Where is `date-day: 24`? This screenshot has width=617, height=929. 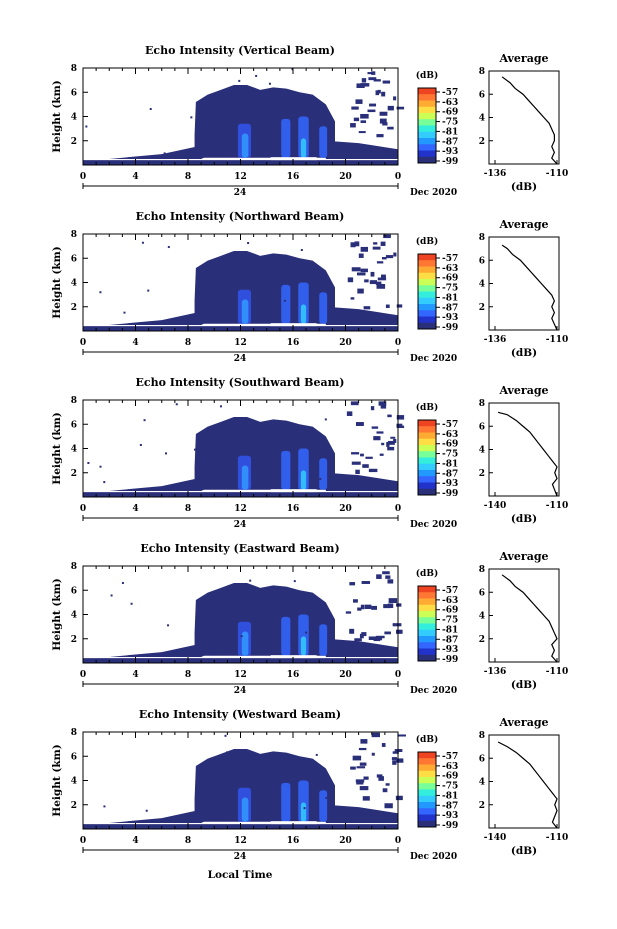 date-day: 24 is located at coordinates (240, 359).